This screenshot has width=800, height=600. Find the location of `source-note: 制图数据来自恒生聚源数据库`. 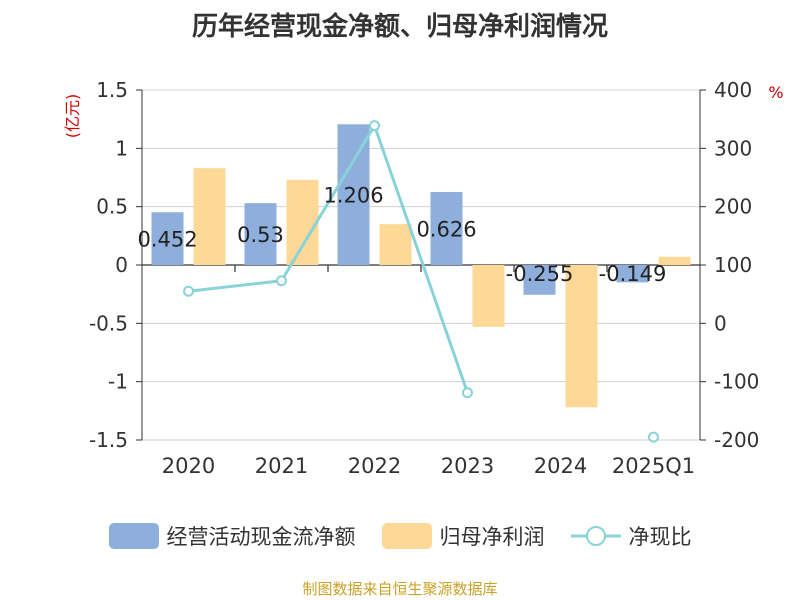

source-note: 制图数据来自恒生聚源数据库 is located at coordinates (400, 589).